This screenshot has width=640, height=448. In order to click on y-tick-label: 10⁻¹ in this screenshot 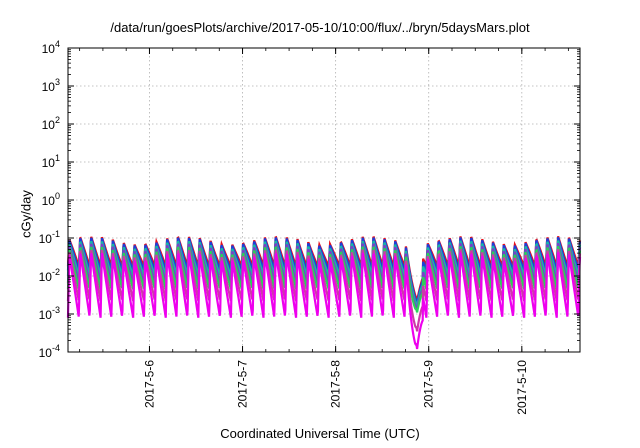, I will do `click(49, 237)`.